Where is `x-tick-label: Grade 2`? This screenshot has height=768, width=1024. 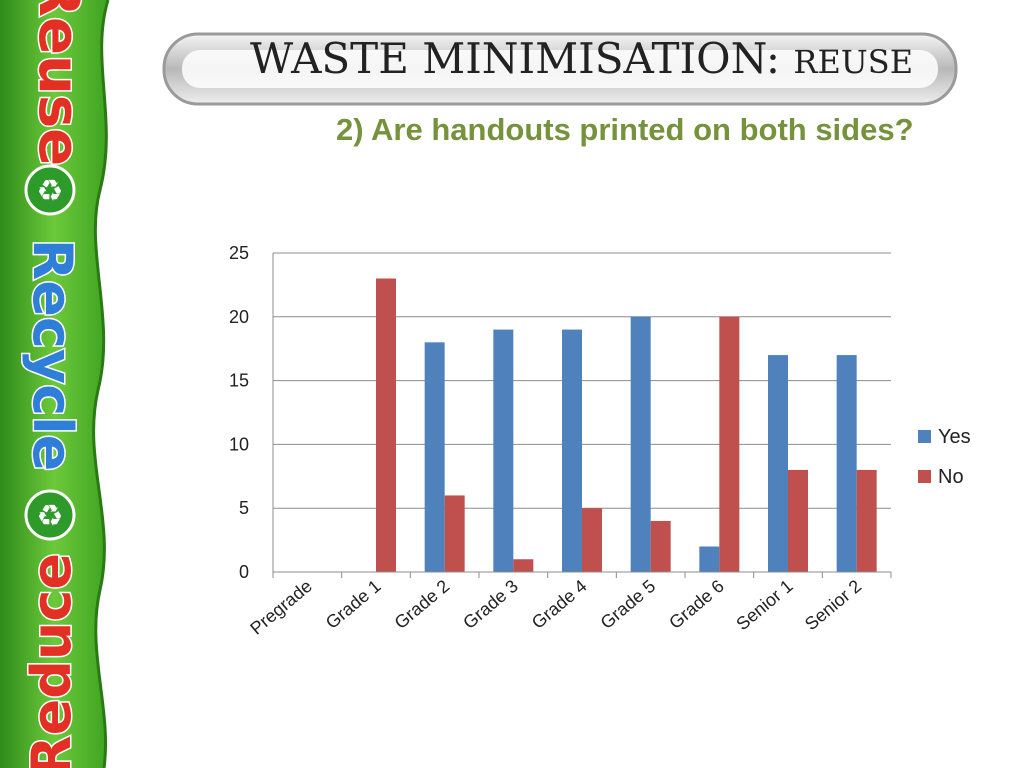
x-tick-label: Grade 2 is located at coordinates (422, 604).